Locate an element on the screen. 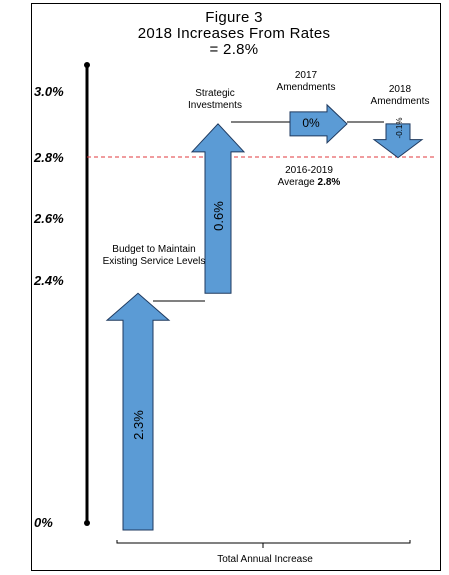 The height and width of the screenshot is (575, 449). y-axis-bottom-cap is located at coordinates (87, 523).